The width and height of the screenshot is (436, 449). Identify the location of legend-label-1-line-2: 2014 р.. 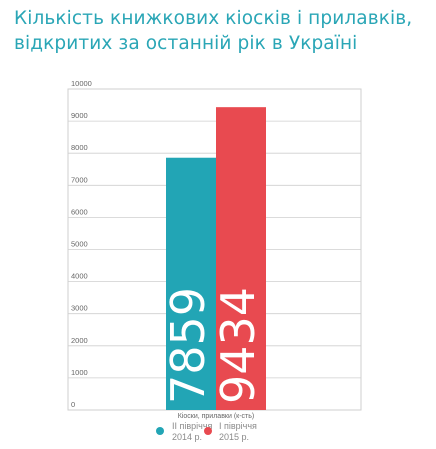
(187, 437).